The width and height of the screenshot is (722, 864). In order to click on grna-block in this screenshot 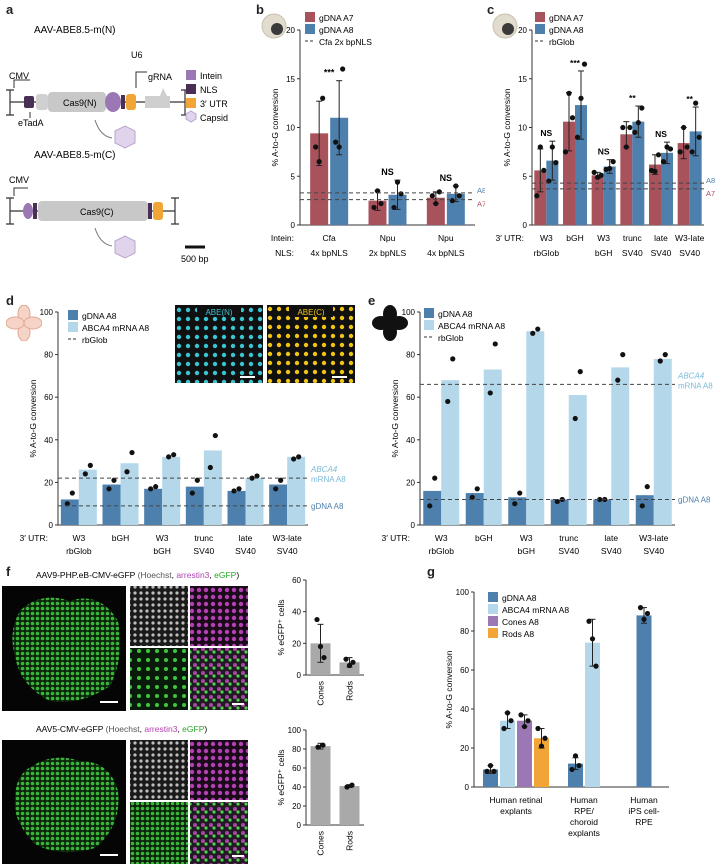, I will do `click(157, 98)`.